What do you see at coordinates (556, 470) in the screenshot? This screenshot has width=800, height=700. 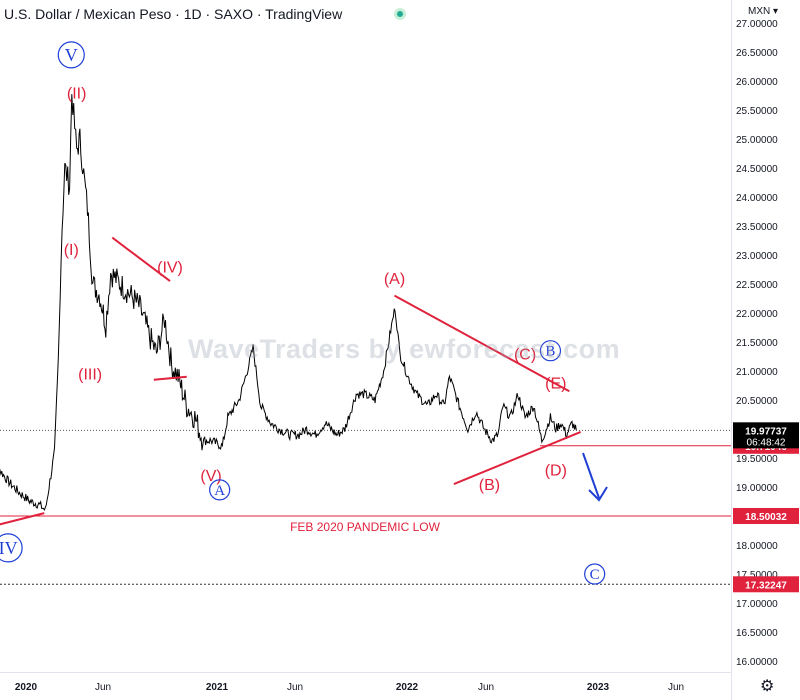 I see `wave-label-red: (D)` at bounding box center [556, 470].